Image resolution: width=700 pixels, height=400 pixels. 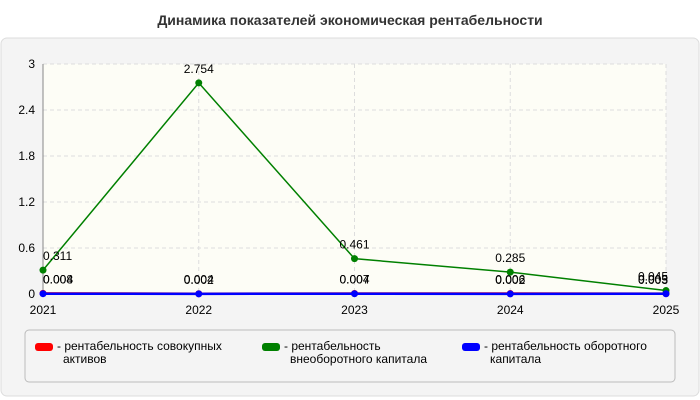 I want to click on data-label: 0.003, so click(x=653, y=280).